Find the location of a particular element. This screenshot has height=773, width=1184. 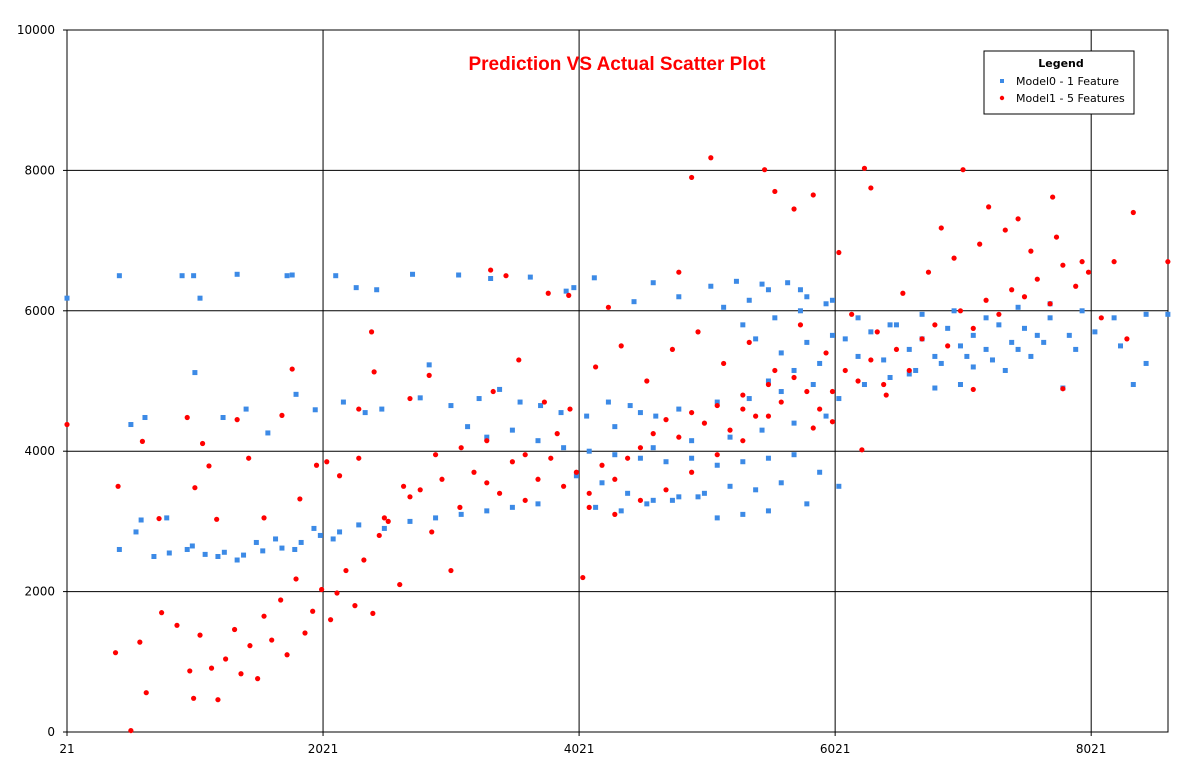

legend-box is located at coordinates (1059, 82).